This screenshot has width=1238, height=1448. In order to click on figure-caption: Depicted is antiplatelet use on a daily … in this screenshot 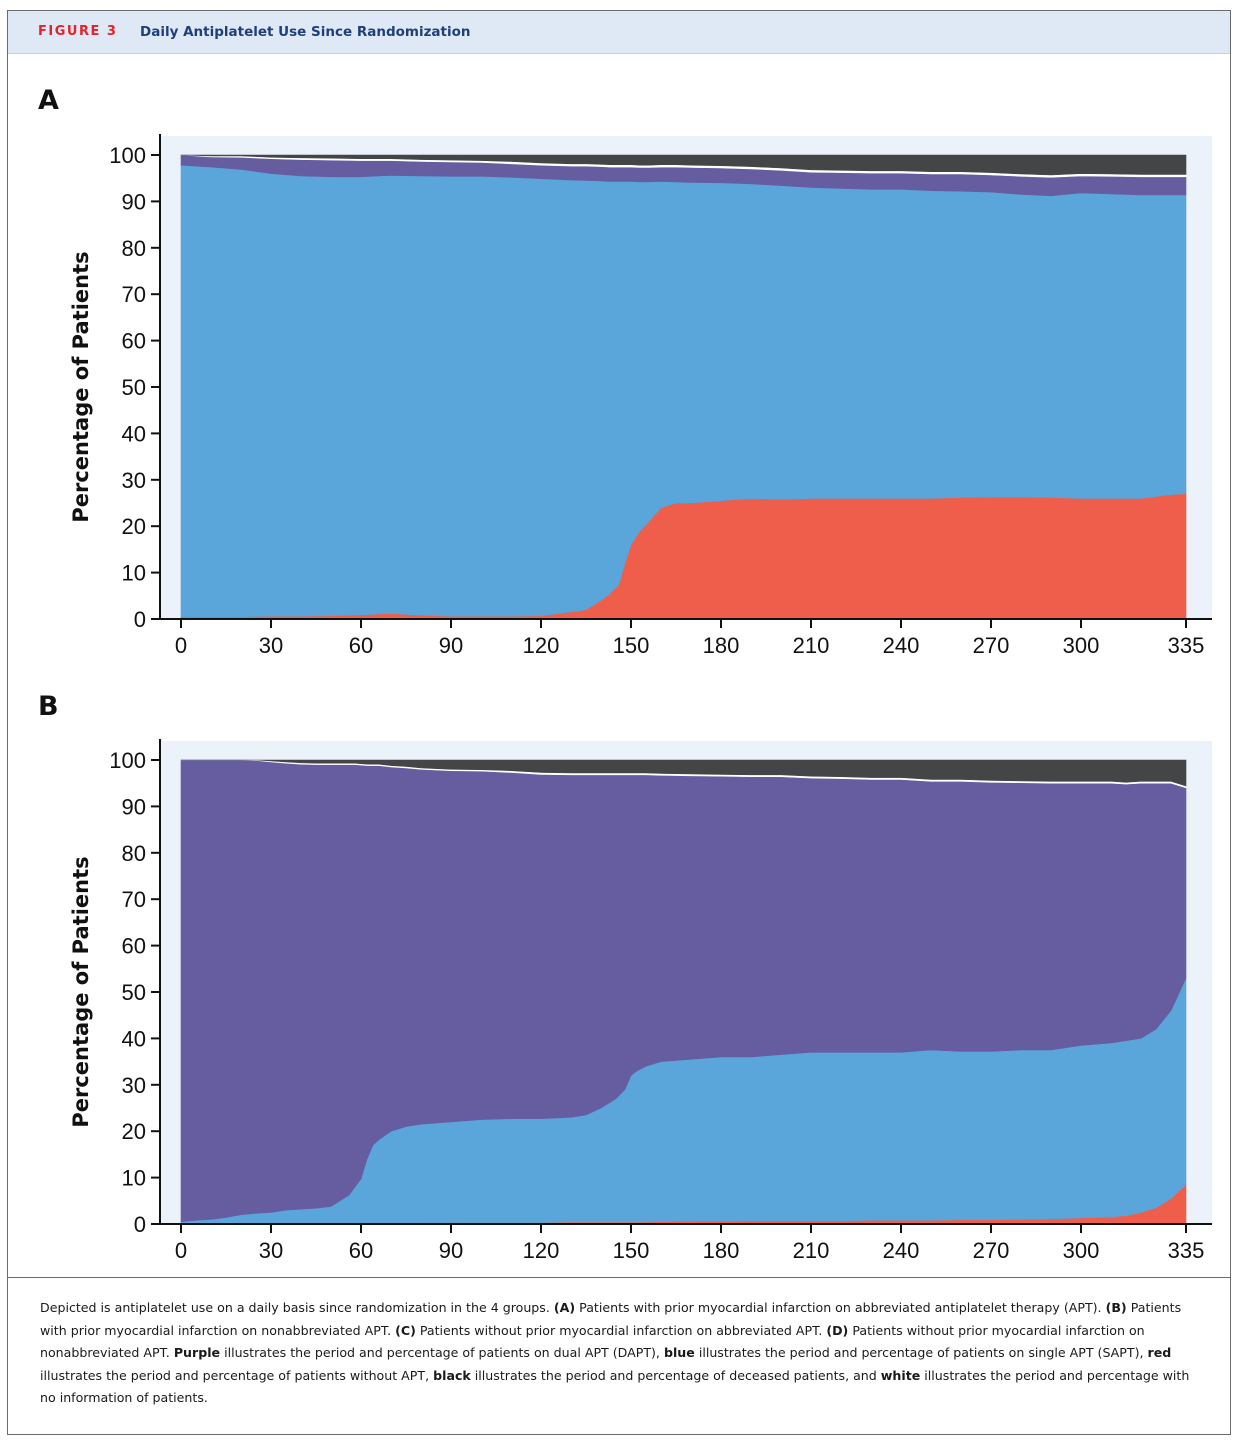, I will do `click(622, 1353)`.